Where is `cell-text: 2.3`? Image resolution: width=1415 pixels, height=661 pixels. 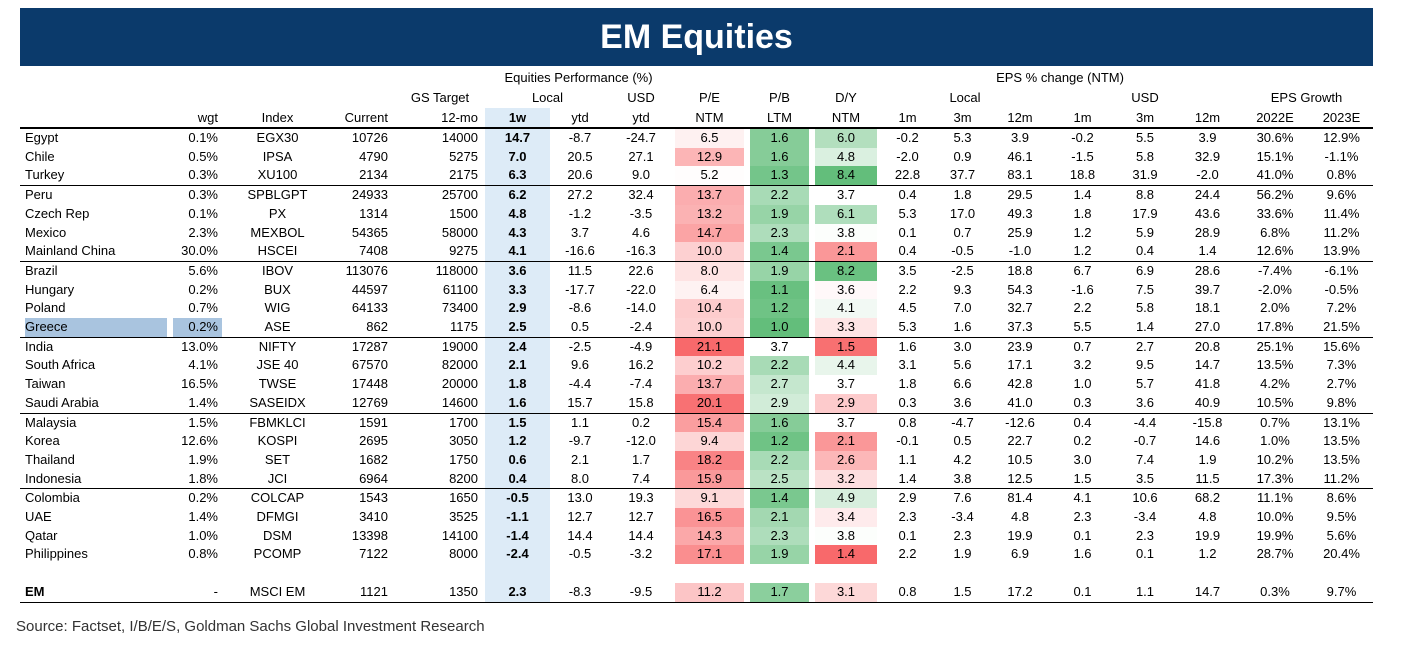 cell-text: 2.3 is located at coordinates (962, 535).